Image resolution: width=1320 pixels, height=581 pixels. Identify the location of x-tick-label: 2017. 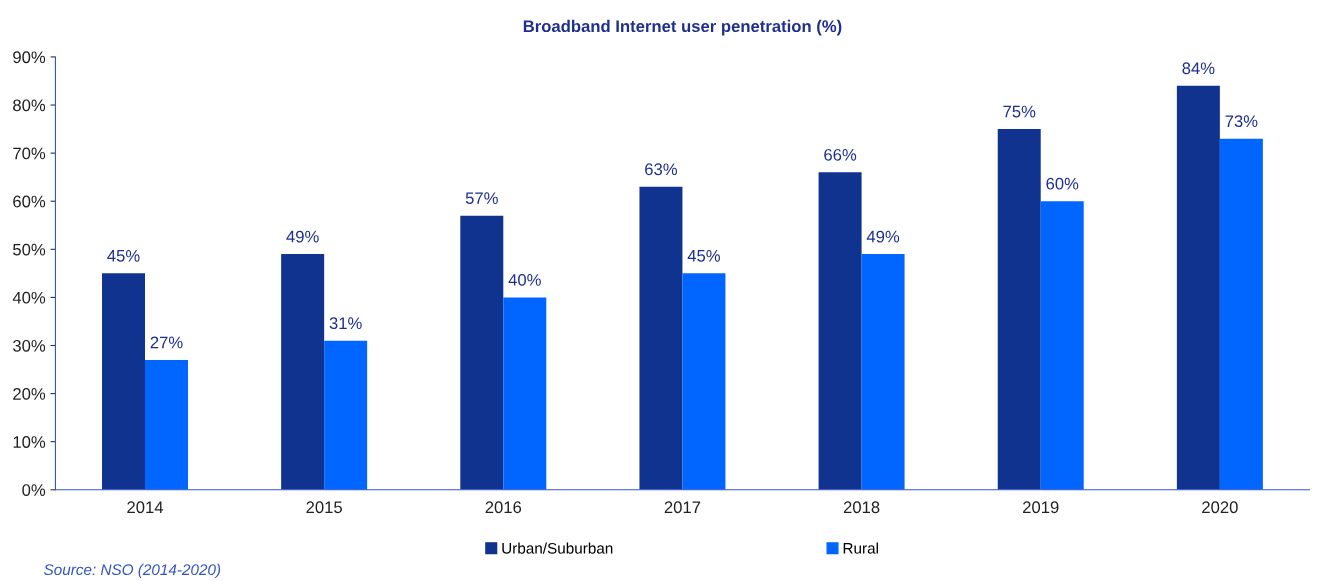
(682, 507).